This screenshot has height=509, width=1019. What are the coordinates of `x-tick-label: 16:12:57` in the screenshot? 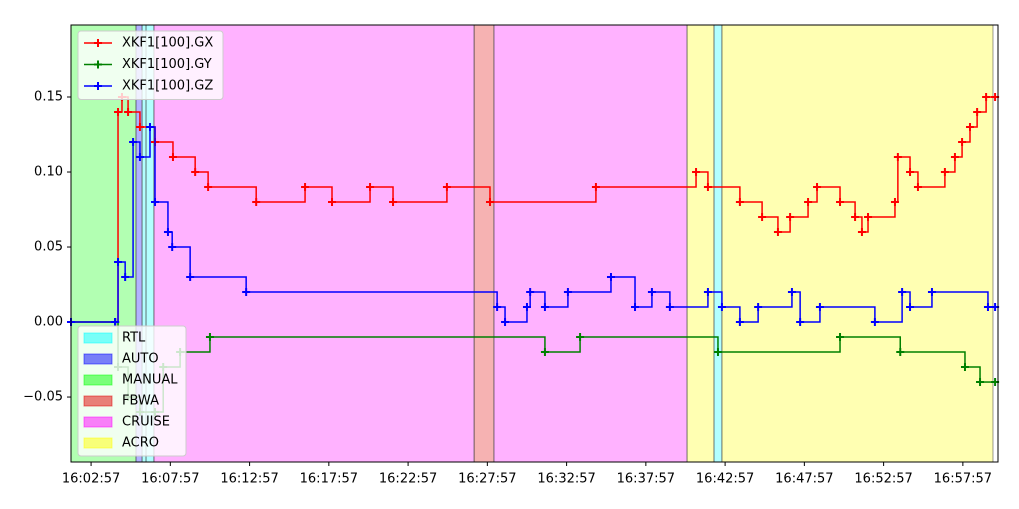 It's located at (249, 479).